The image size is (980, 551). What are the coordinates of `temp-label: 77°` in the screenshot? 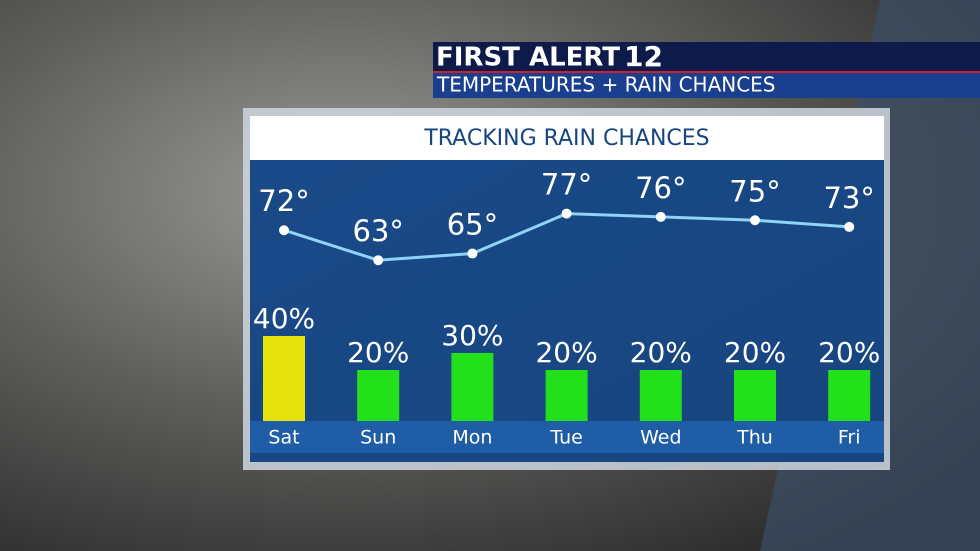 It's located at (566, 185).